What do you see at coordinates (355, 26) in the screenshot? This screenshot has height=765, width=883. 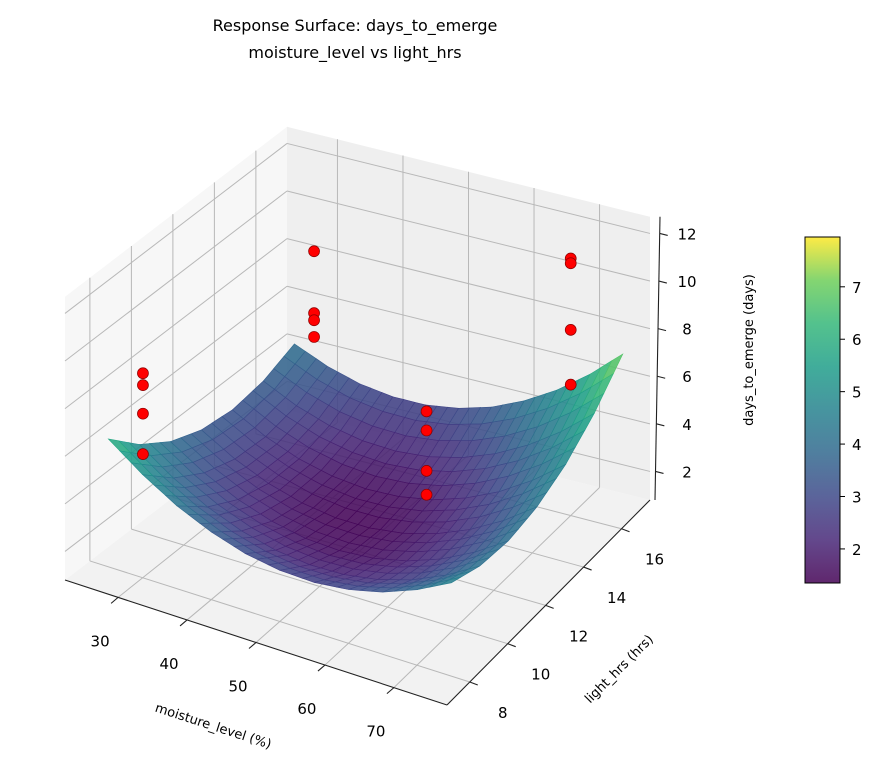 I see `chart-title: Response Surface: days_to_emerge` at bounding box center [355, 26].